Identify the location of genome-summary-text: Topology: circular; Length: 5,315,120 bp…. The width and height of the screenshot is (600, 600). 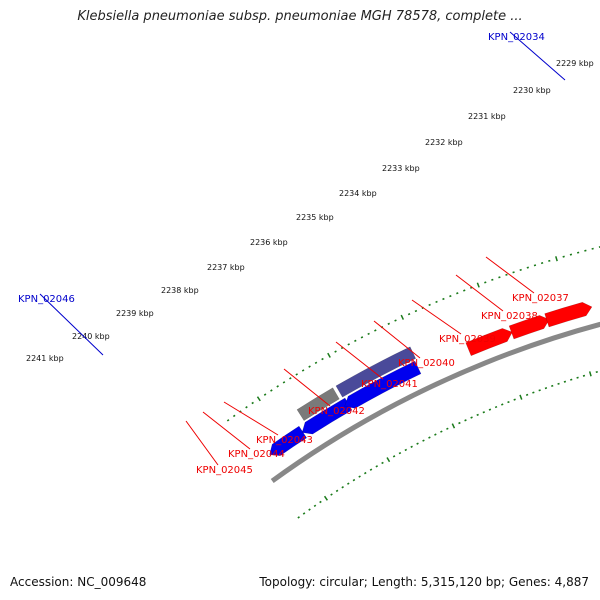
(424, 582).